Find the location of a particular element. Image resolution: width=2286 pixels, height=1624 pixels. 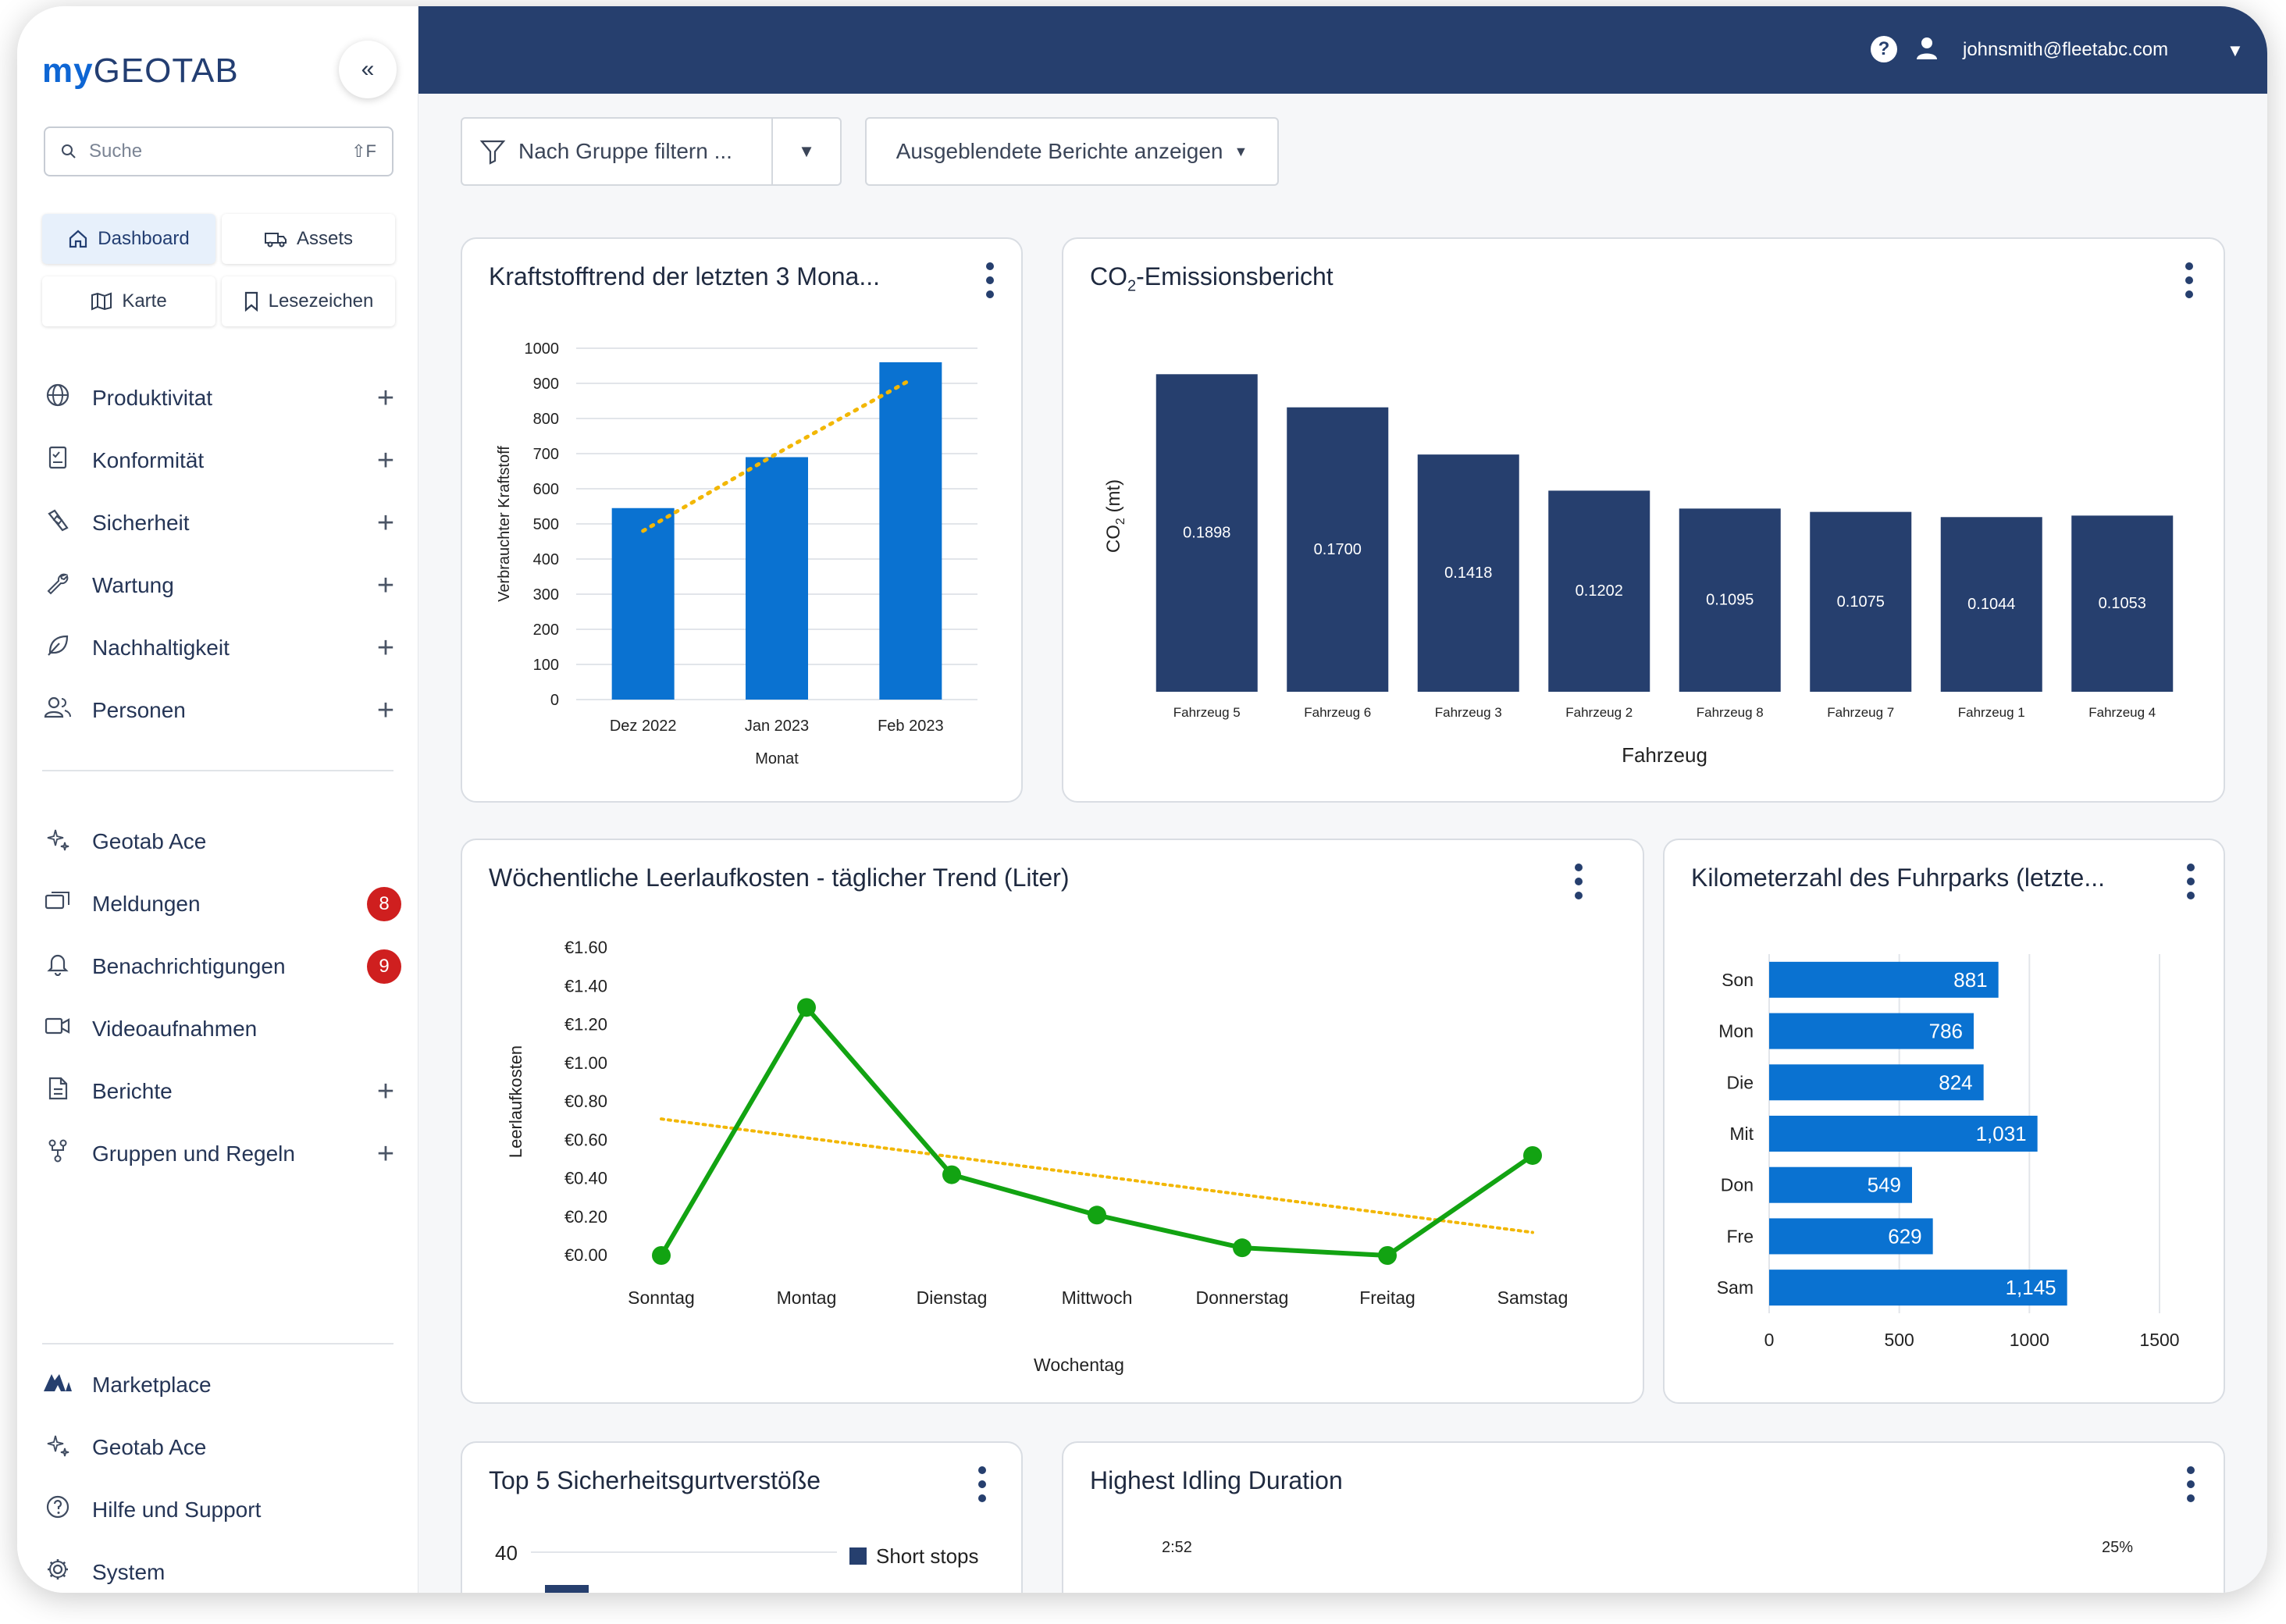

search-input: Suche ⇧F is located at coordinates (218, 151).